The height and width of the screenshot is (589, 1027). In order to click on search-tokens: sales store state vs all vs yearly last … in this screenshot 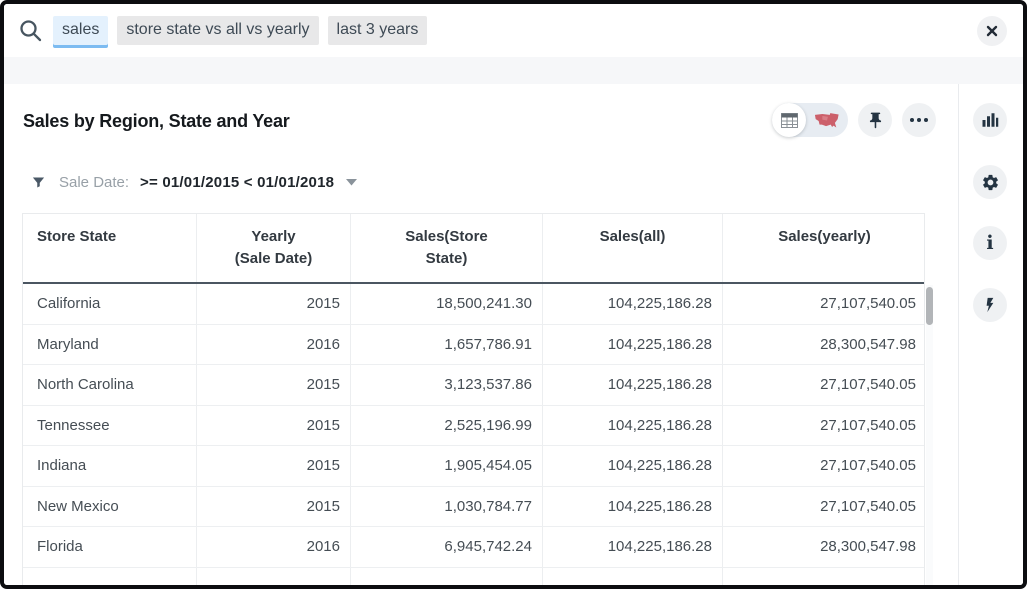, I will do `click(515, 30)`.